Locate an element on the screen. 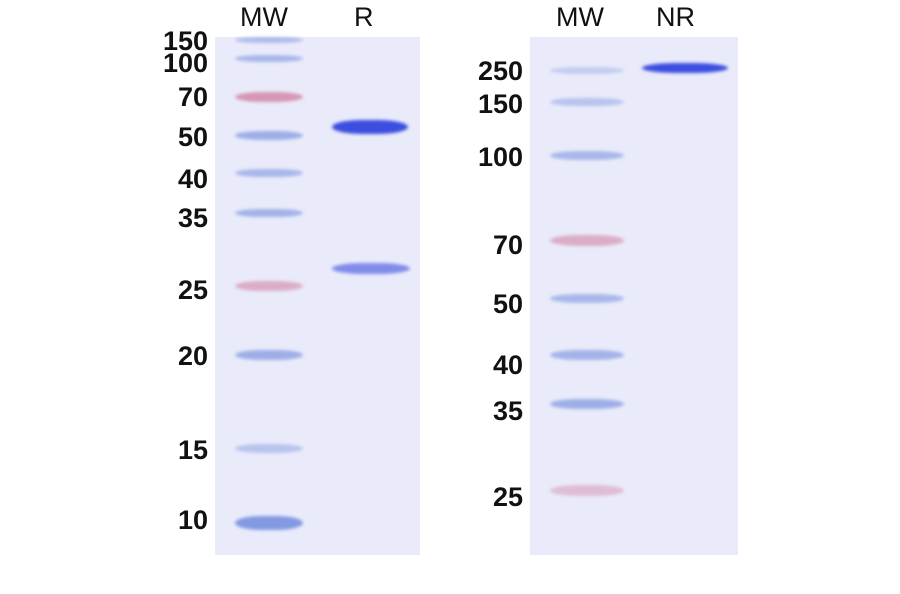  lane-label-mw-1: MW is located at coordinates (264, 17).